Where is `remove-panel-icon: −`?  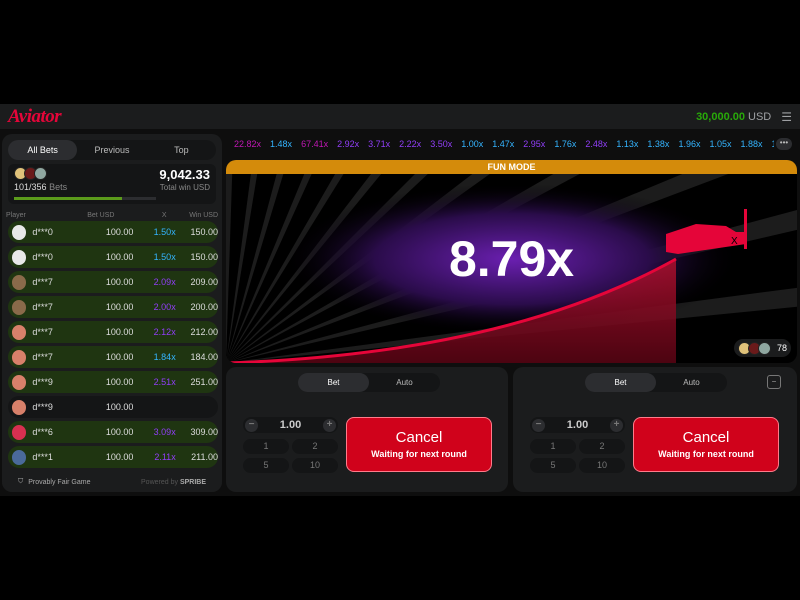 remove-panel-icon: − is located at coordinates (774, 382).